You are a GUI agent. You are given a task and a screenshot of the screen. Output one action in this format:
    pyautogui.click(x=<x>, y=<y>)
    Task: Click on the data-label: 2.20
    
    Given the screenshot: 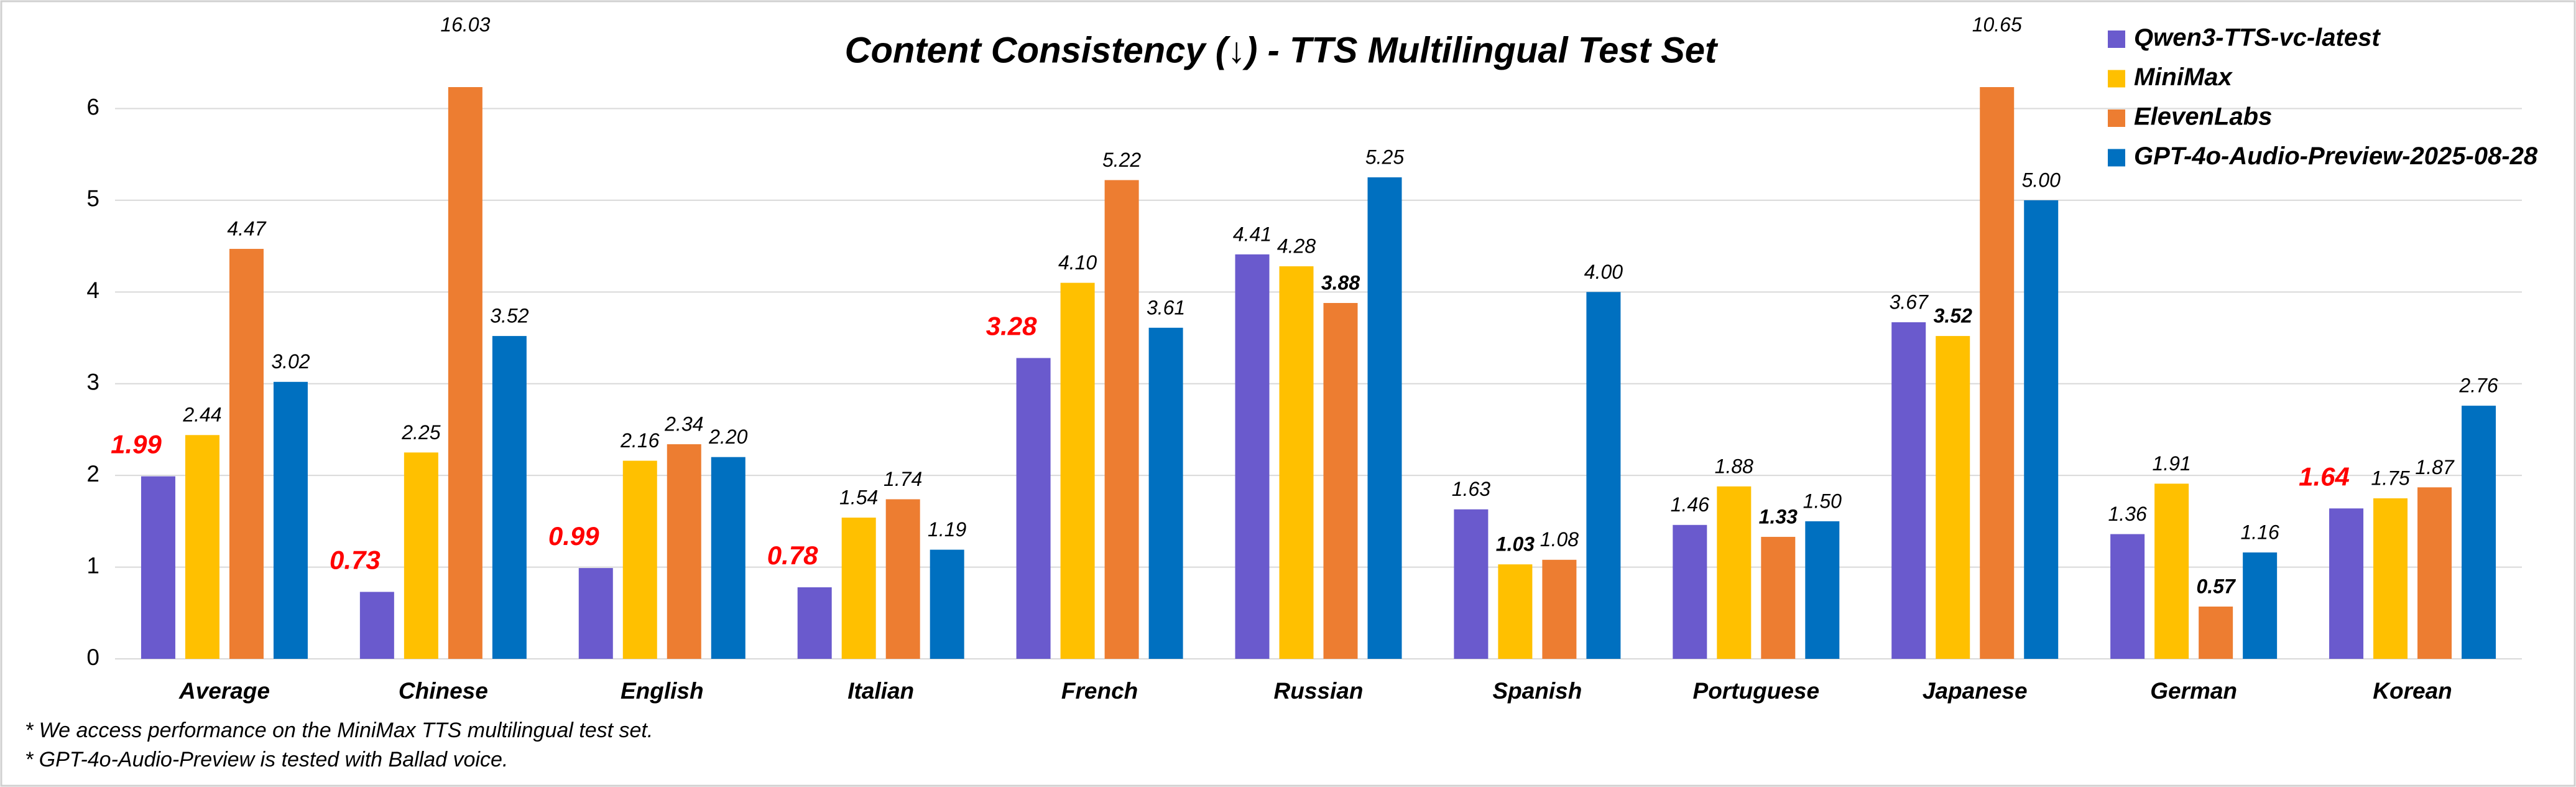 What is the action you would take?
    pyautogui.click(x=727, y=437)
    